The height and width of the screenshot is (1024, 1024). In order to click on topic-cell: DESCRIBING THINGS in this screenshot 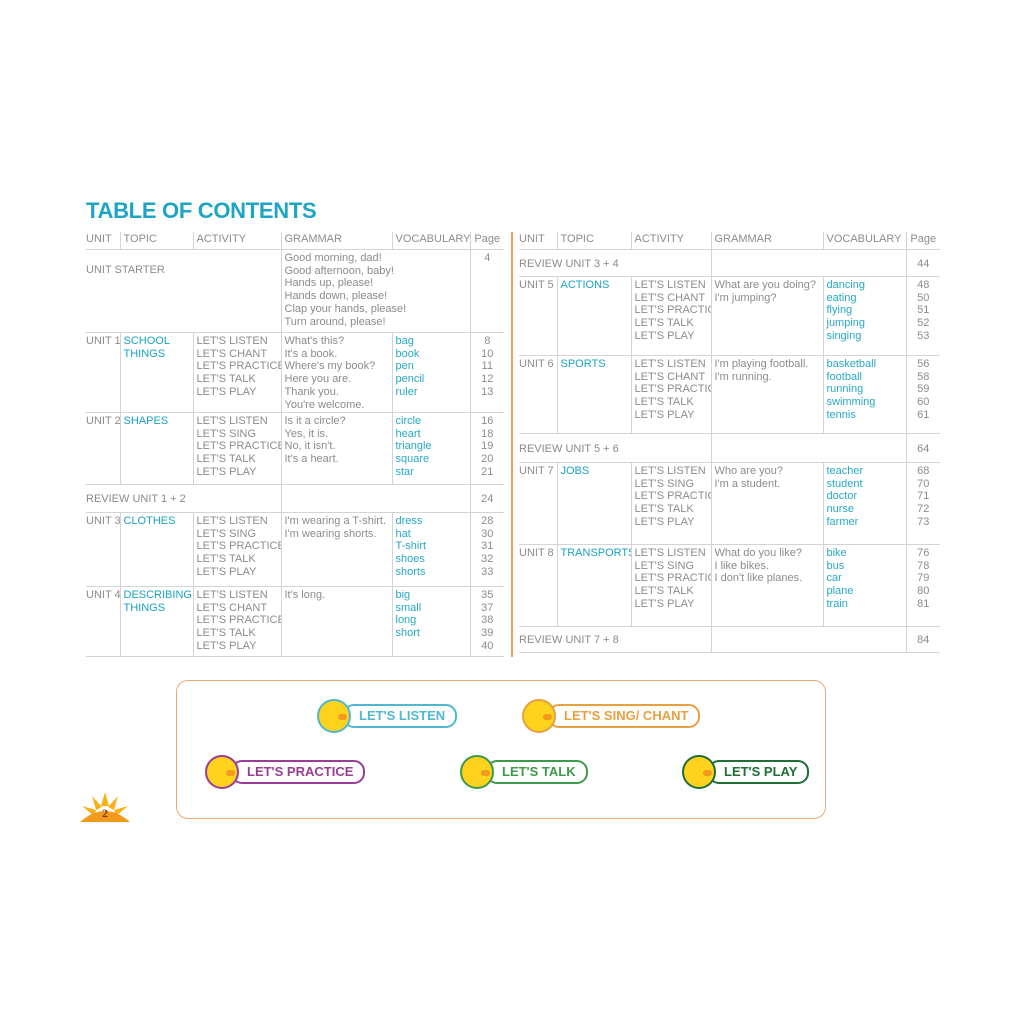, I will do `click(156, 621)`.